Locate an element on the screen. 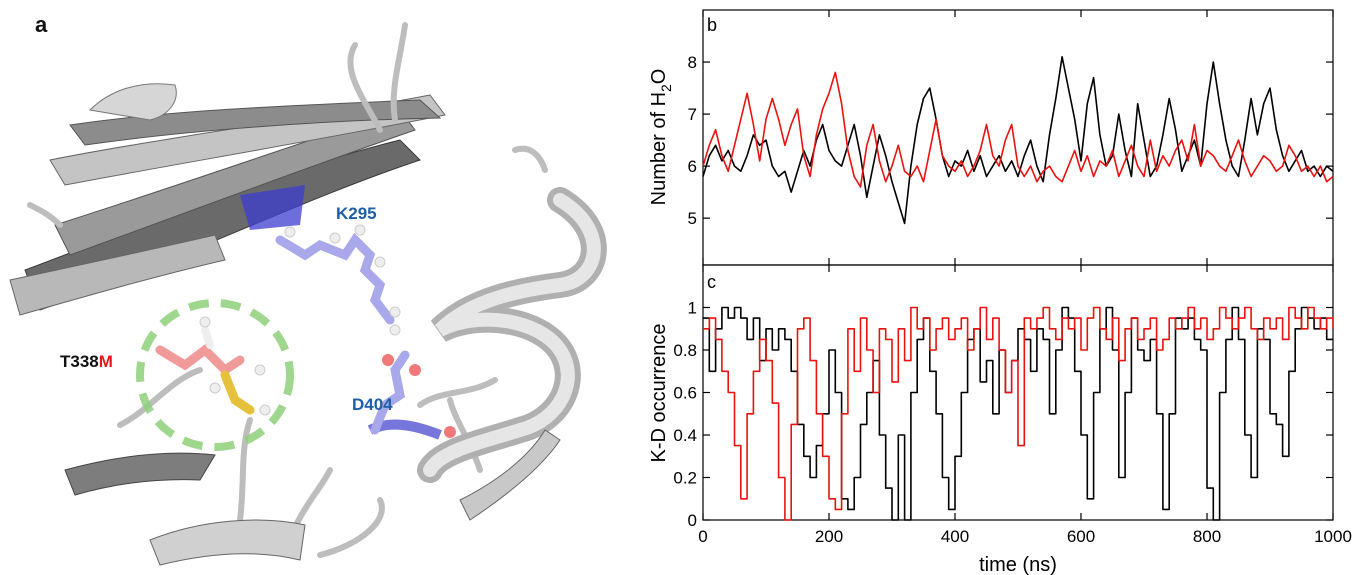  y-tick-label: 0.6 is located at coordinates (685, 393).